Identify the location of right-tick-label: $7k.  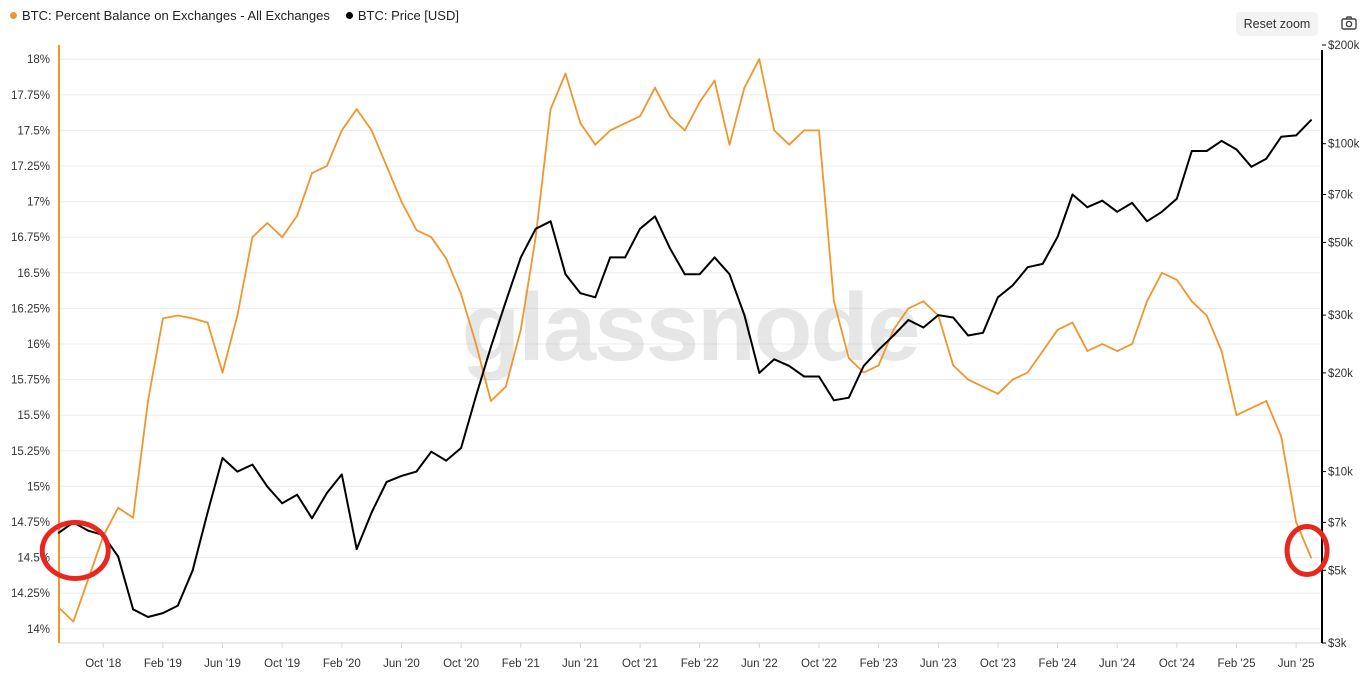
(1337, 523).